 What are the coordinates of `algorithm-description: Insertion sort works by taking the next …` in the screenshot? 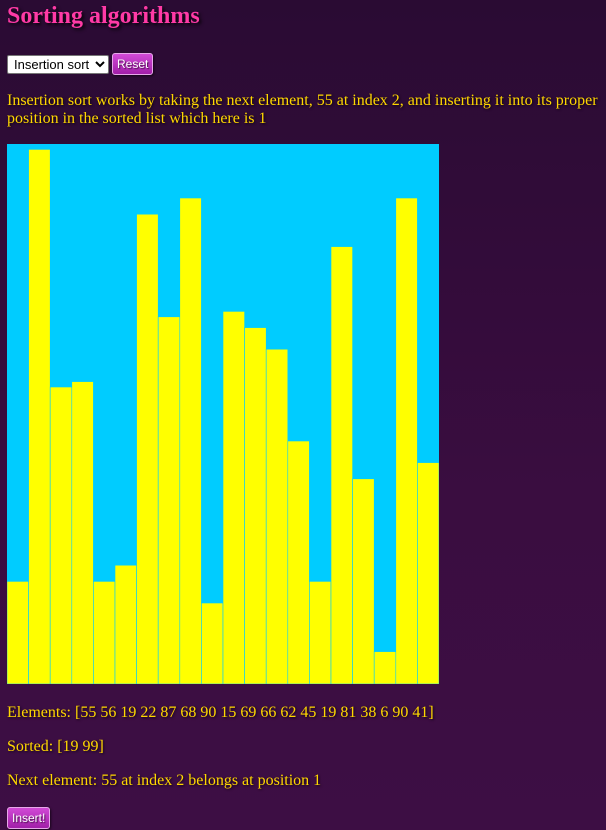 It's located at (302, 109).